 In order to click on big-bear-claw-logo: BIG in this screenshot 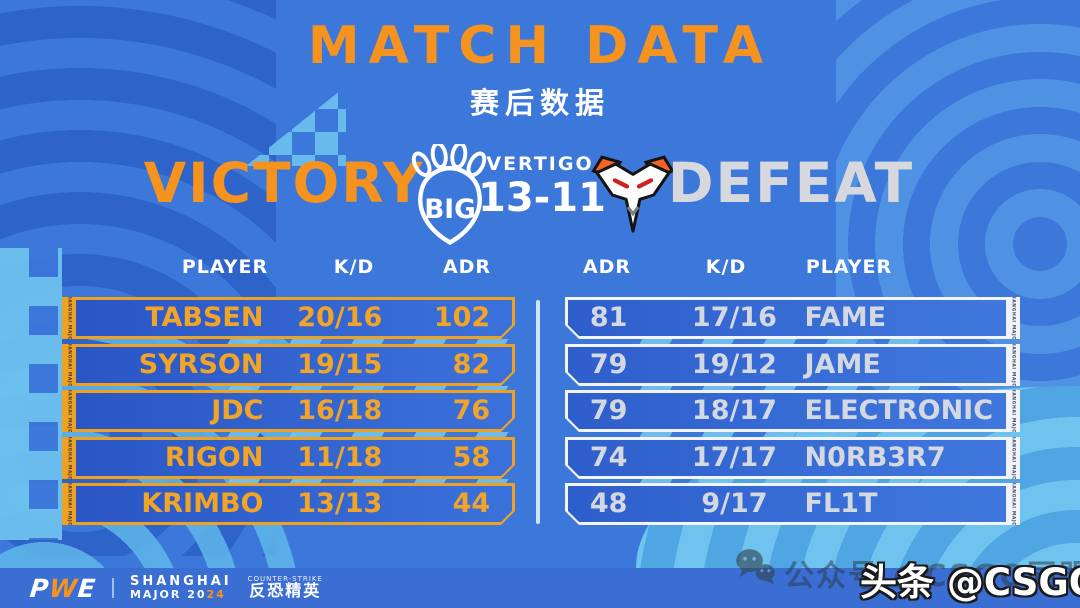, I will do `click(450, 194)`.